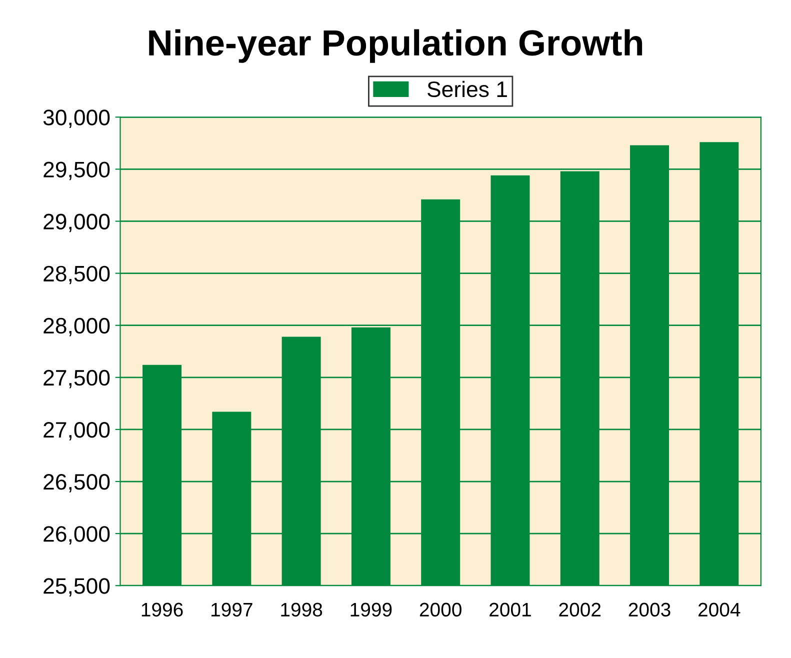 The width and height of the screenshot is (791, 658). I want to click on x-tick-label: 2000, so click(441, 609).